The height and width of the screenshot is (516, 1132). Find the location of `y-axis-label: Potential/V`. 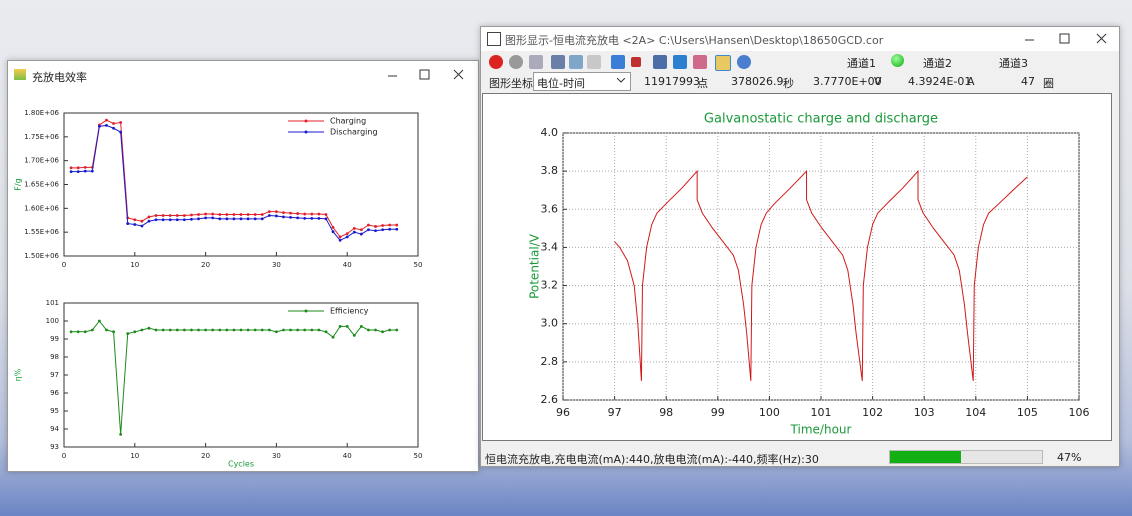

y-axis-label: Potential/V is located at coordinates (535, 266).